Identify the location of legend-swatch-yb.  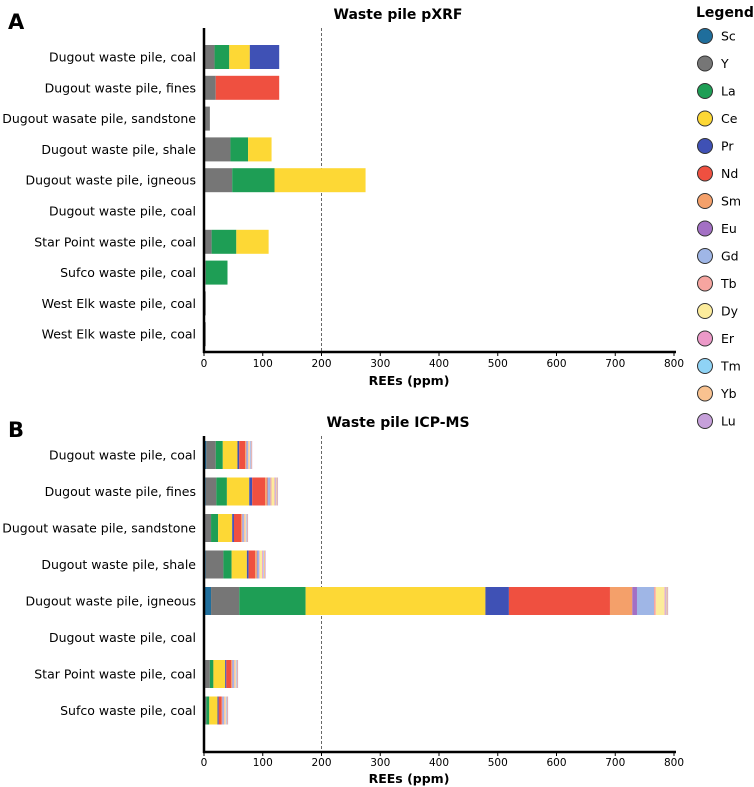
(705, 393).